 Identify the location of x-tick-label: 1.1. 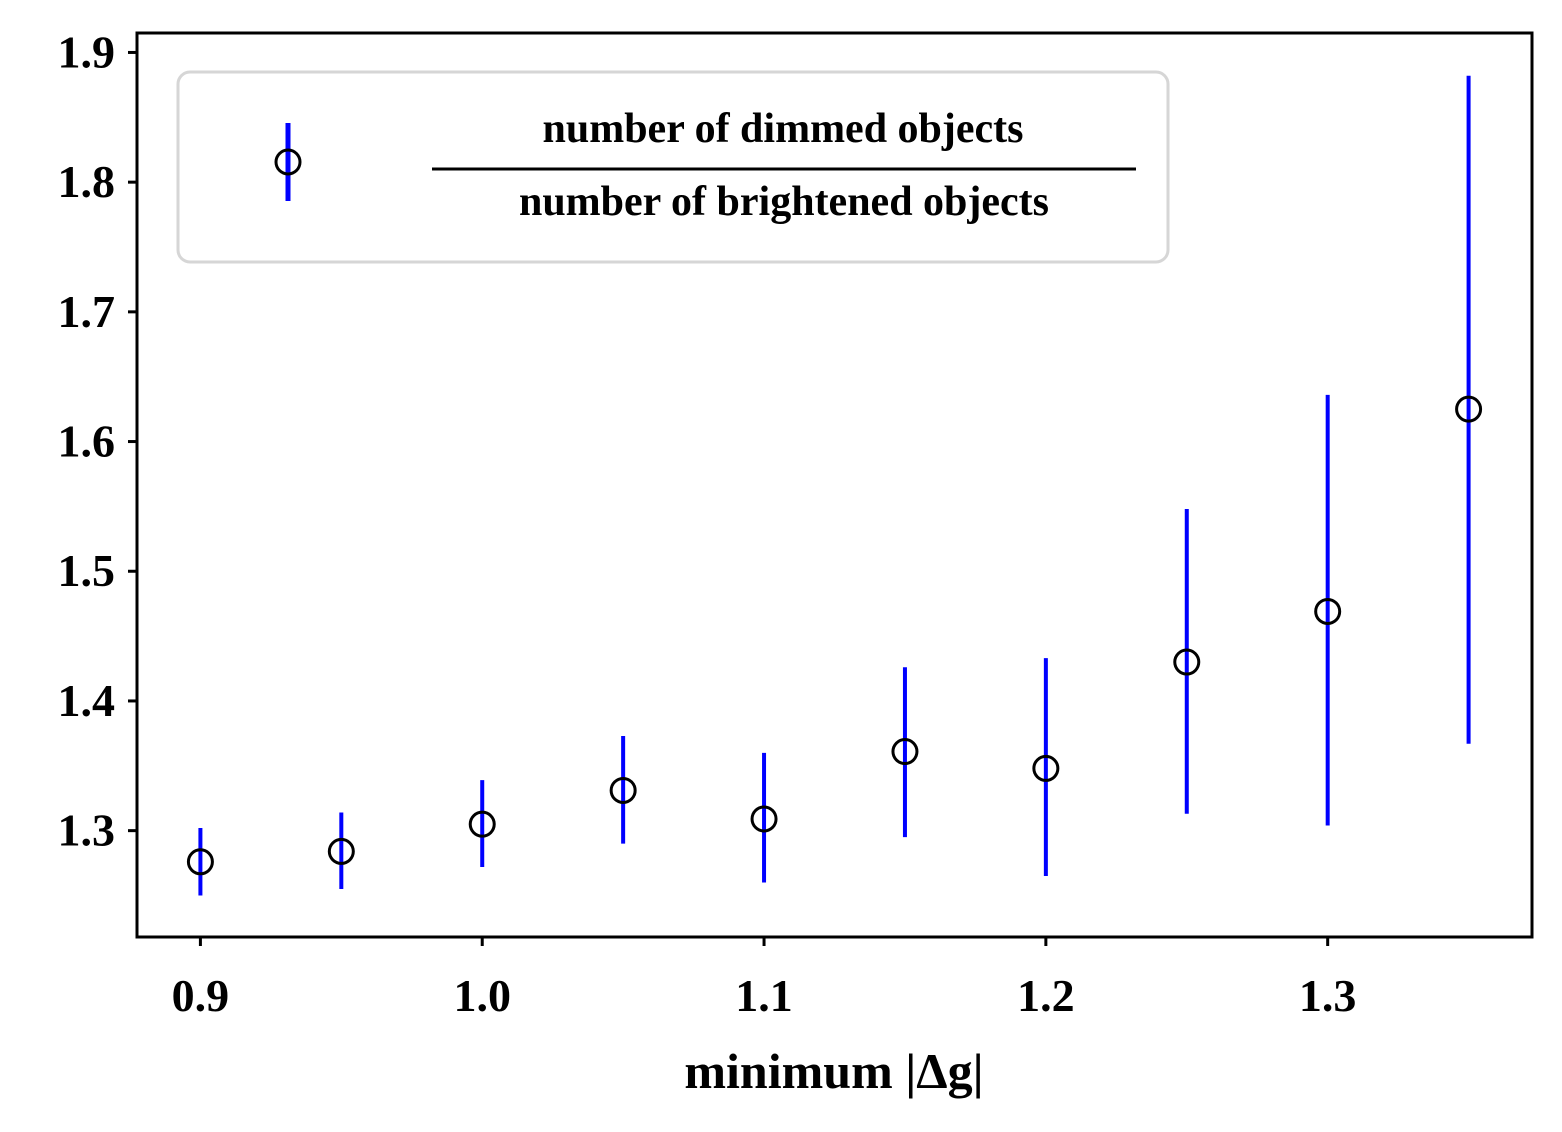
(764, 995).